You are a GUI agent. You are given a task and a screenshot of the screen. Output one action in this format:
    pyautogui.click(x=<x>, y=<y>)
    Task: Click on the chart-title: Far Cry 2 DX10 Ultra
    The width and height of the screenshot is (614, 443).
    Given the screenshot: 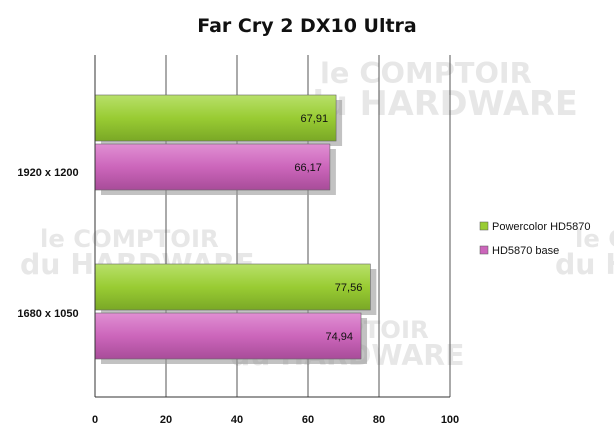 What is the action you would take?
    pyautogui.click(x=307, y=26)
    